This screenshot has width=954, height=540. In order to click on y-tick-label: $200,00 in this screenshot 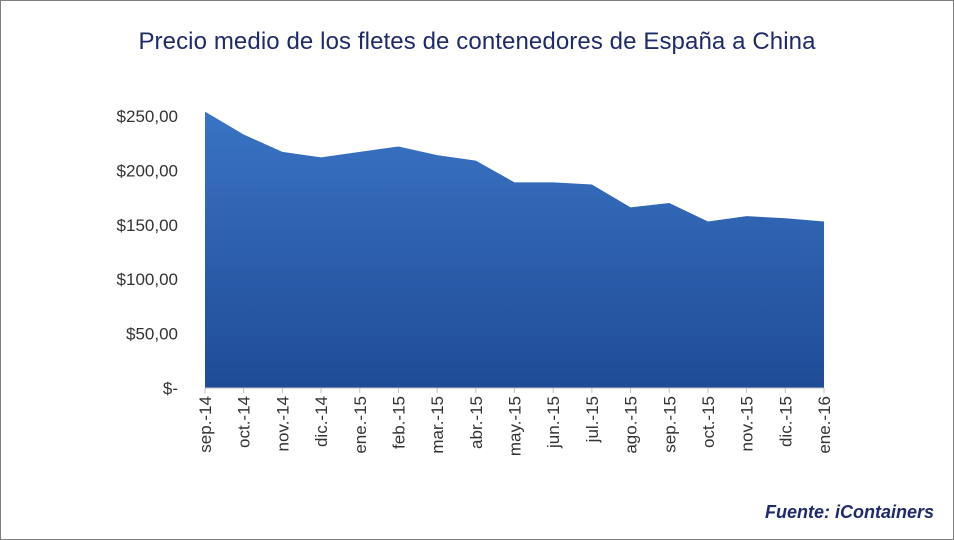, I will do `click(147, 170)`.